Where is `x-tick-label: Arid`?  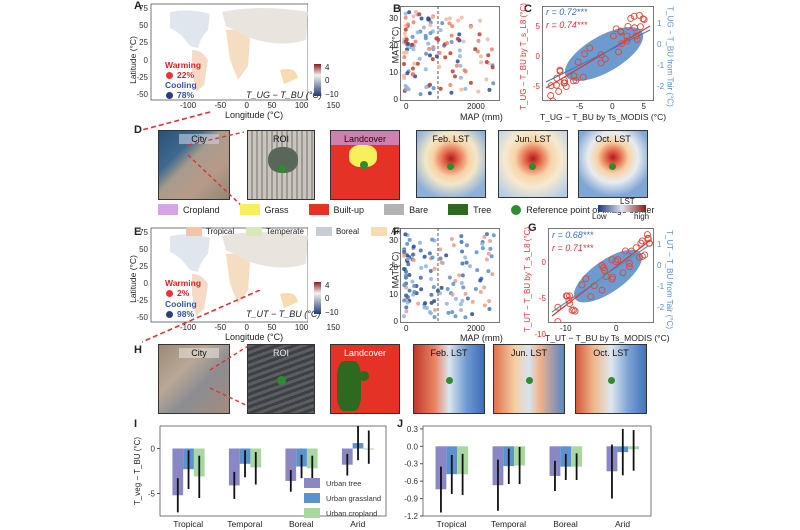 x-tick-label: Arid is located at coordinates (622, 524).